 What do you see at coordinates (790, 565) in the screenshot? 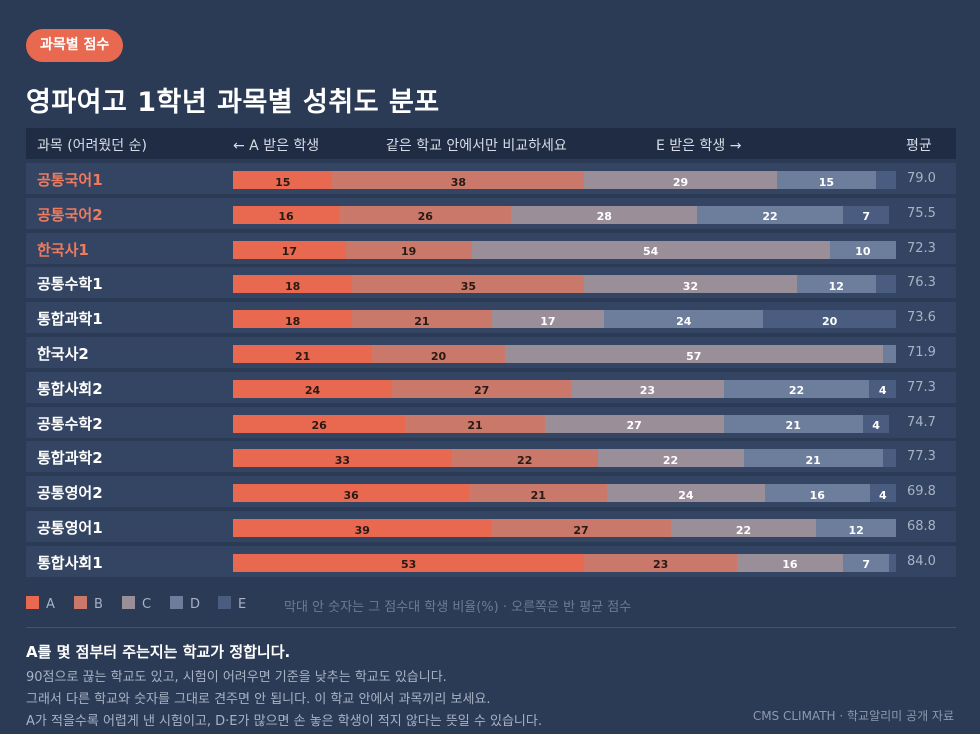
I see `segment-value-label: 16` at bounding box center [790, 565].